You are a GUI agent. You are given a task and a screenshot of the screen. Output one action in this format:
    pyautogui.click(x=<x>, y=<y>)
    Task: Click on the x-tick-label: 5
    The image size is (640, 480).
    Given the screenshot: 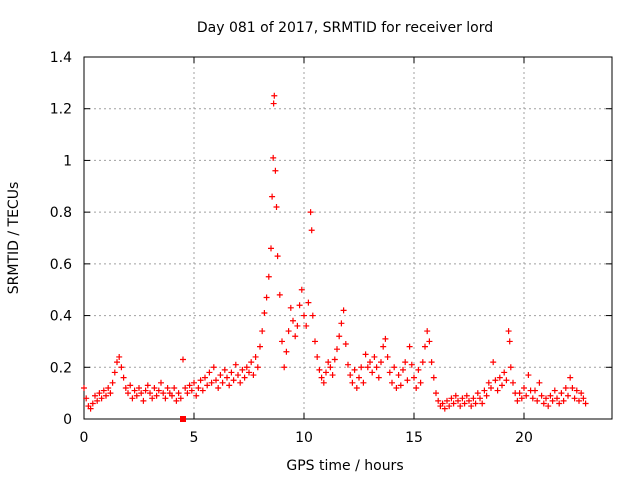 What is the action you would take?
    pyautogui.click(x=194, y=438)
    